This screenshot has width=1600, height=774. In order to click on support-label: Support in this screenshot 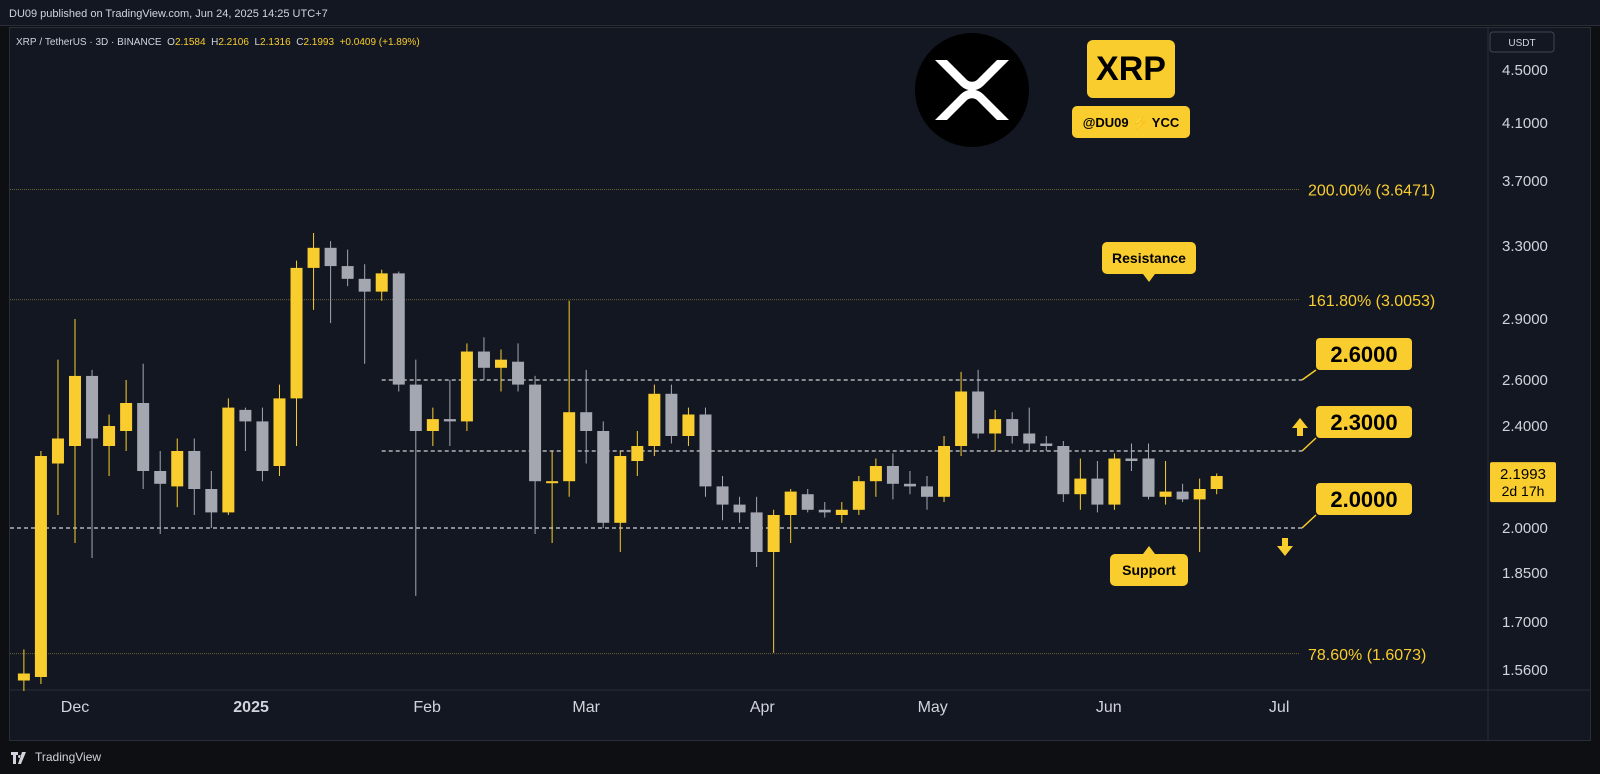, I will do `click(1149, 570)`.